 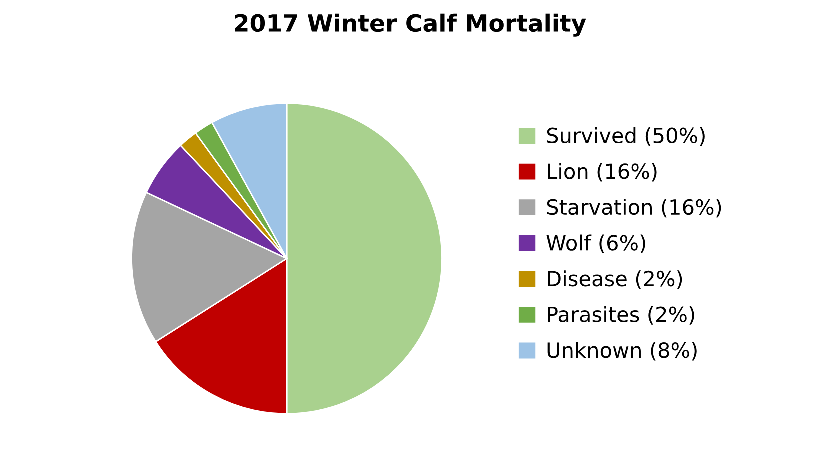 What do you see at coordinates (634, 208) in the screenshot?
I see `legend-label: Starvation (16%)` at bounding box center [634, 208].